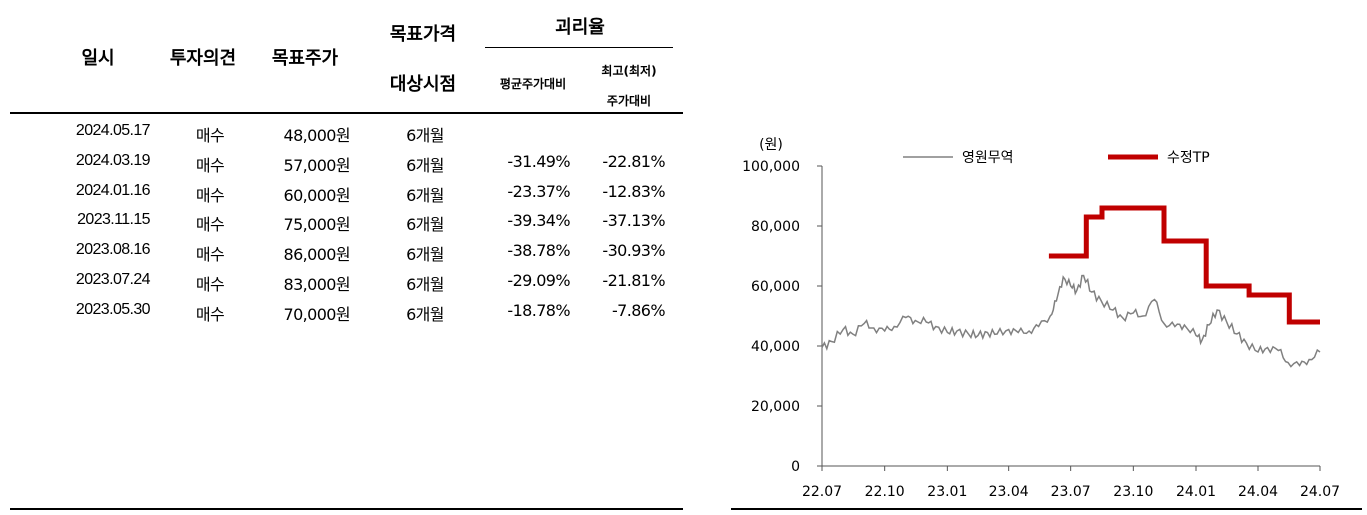  Describe the element at coordinates (305, 58) in the screenshot. I see `header-target-price: 목표주가` at that location.